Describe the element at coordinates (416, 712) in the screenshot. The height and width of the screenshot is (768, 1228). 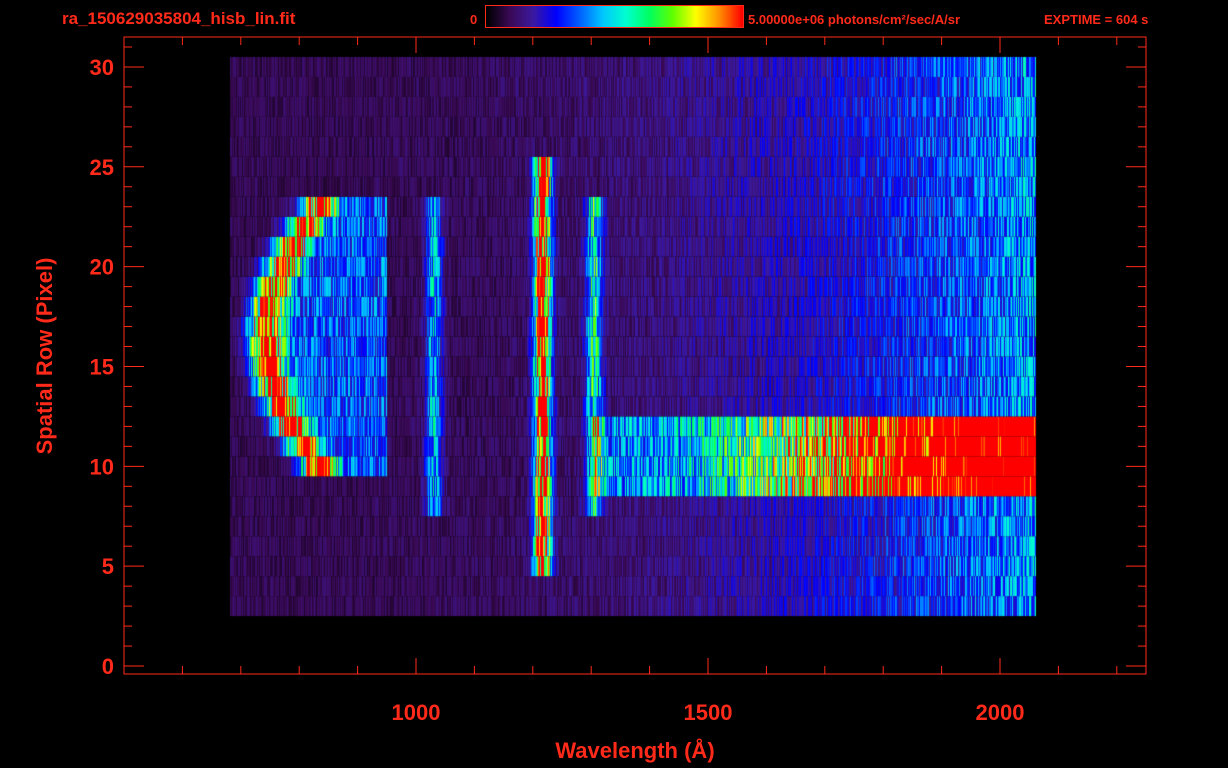
I see `x-tick-label: 1000` at that location.